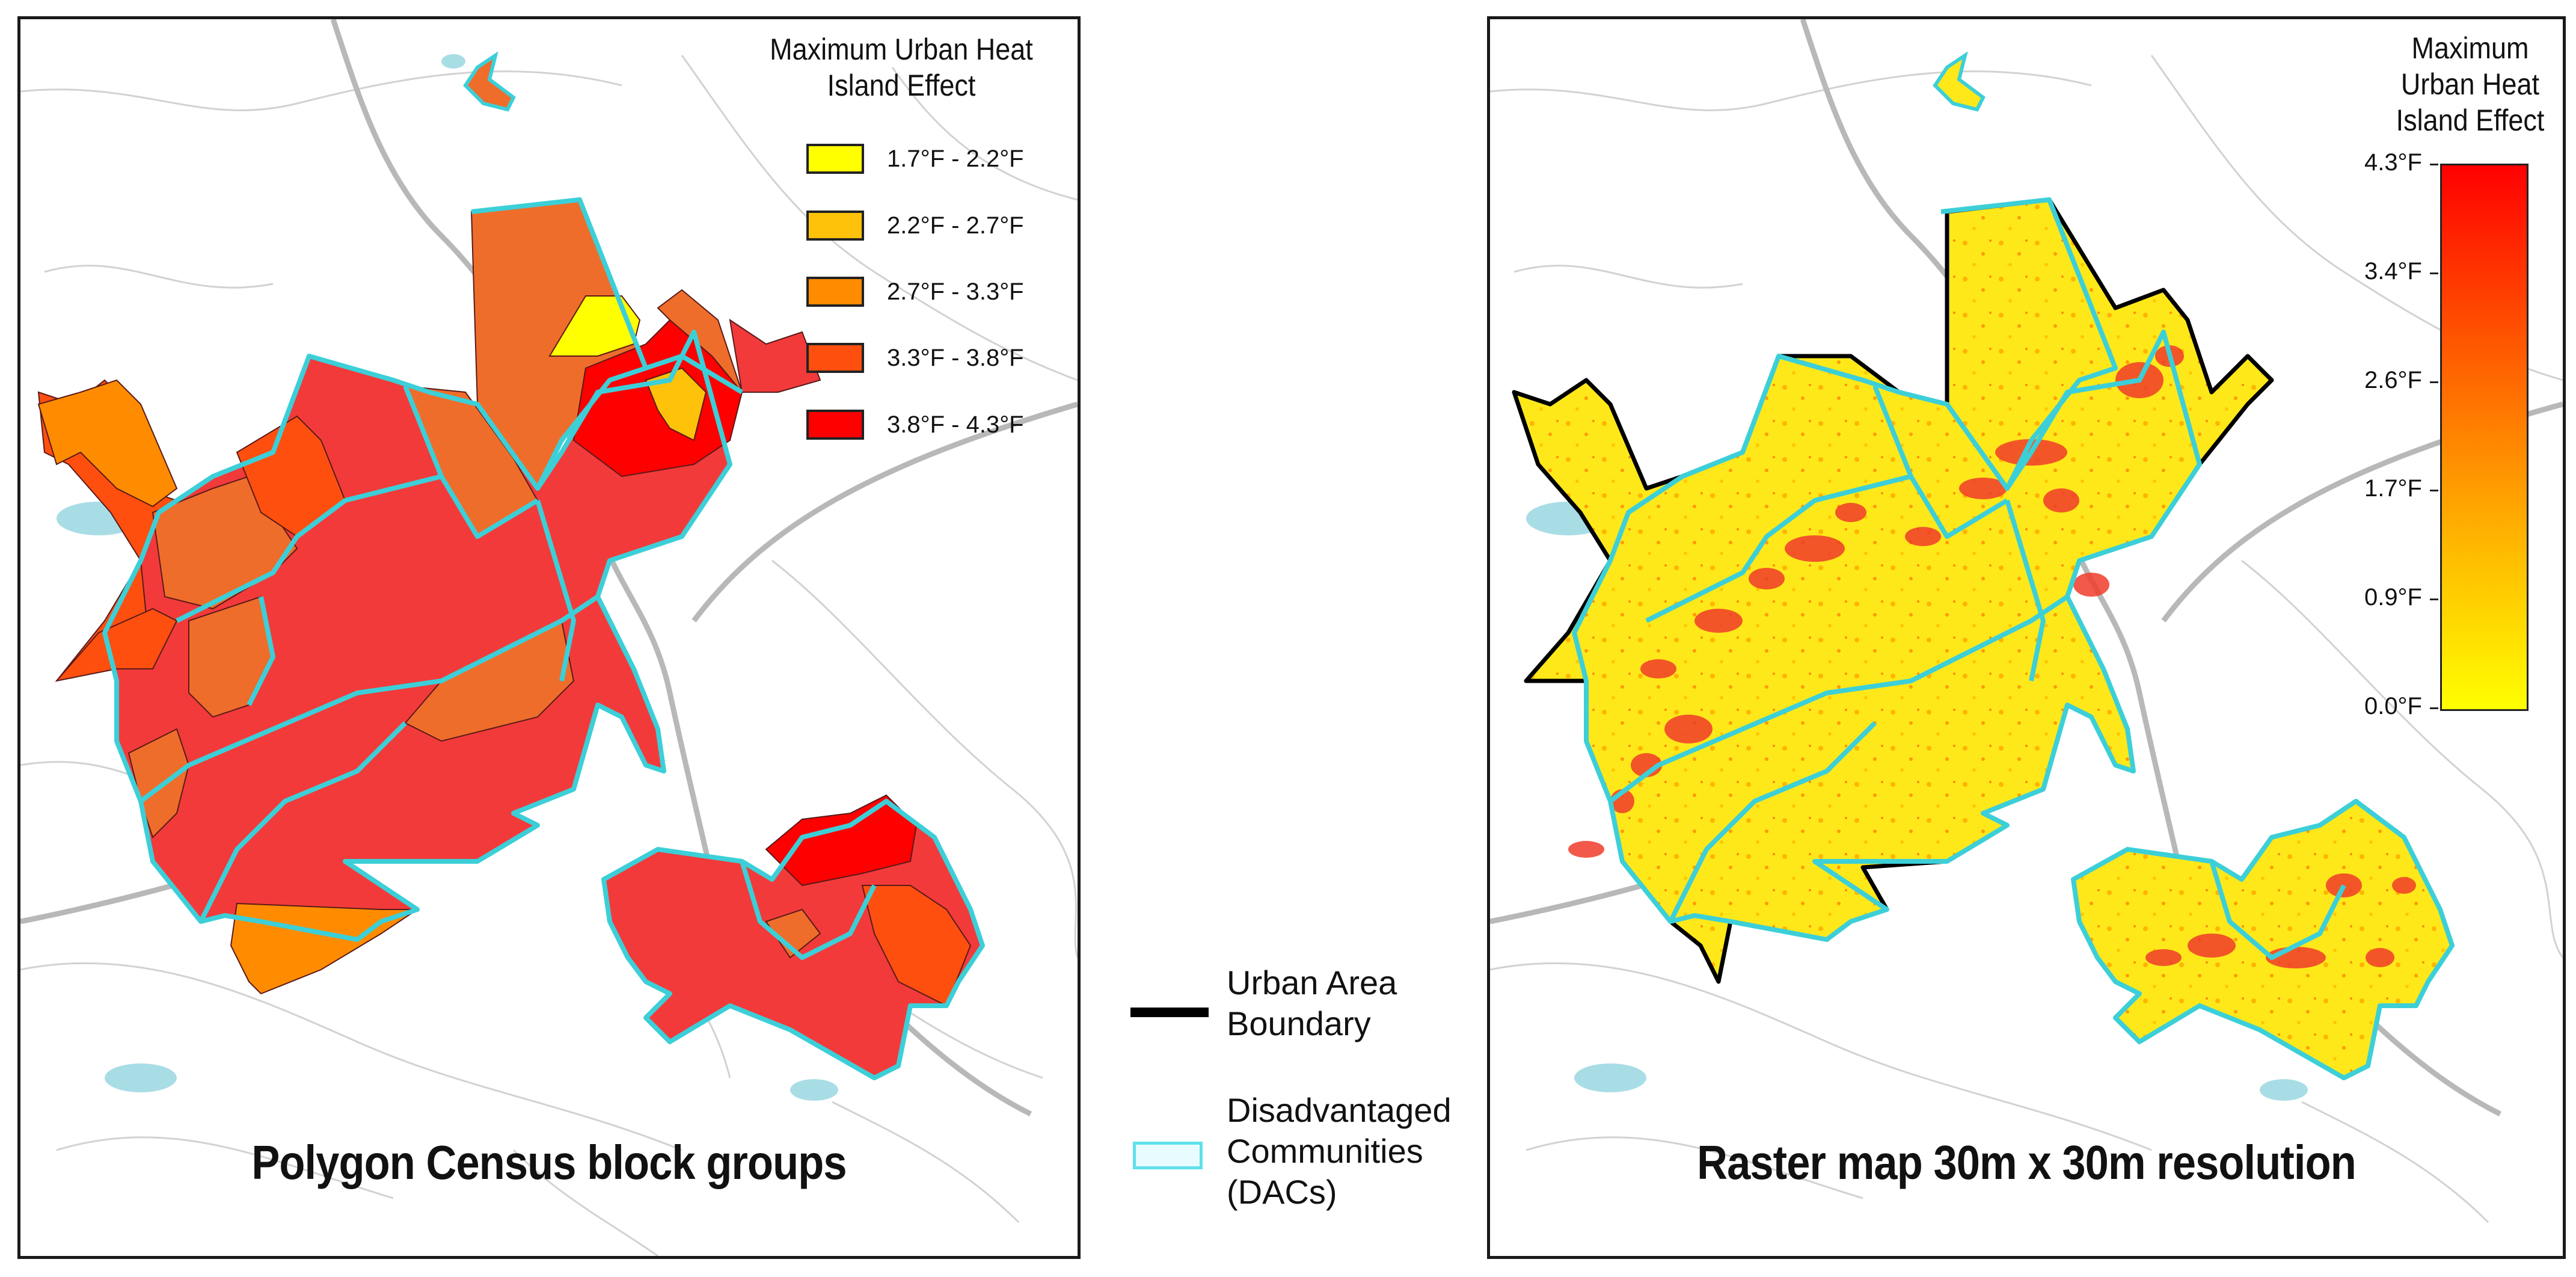 The image size is (2576, 1277). I want to click on legend-item-2: 2.2°F - 2.7°F, so click(915, 226).